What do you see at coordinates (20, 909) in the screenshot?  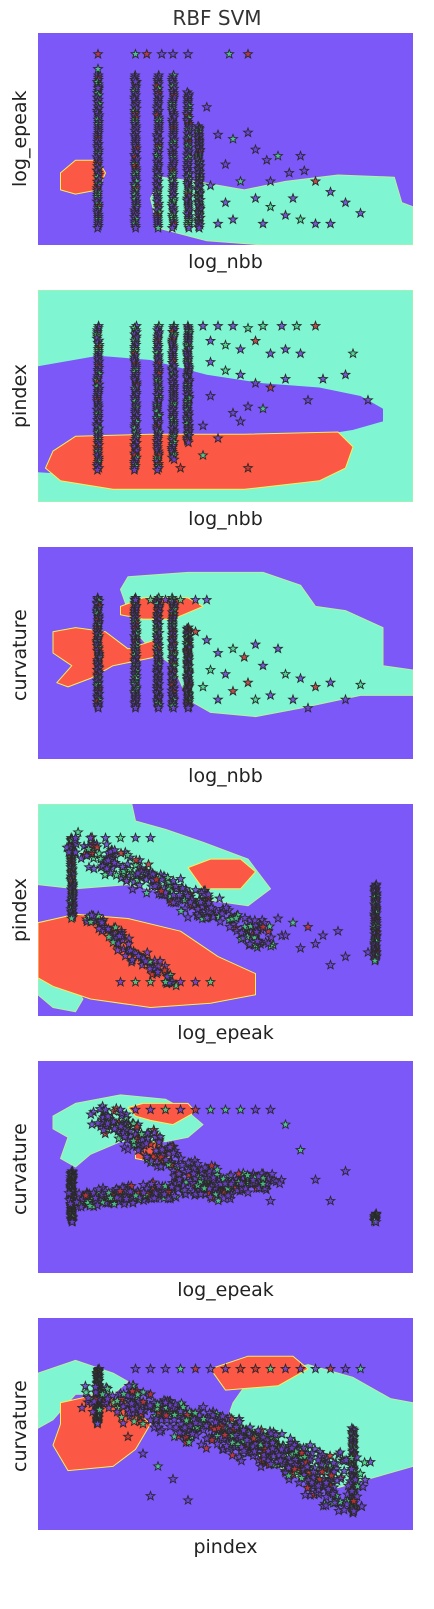 I see `y-axis-label: pindex` at bounding box center [20, 909].